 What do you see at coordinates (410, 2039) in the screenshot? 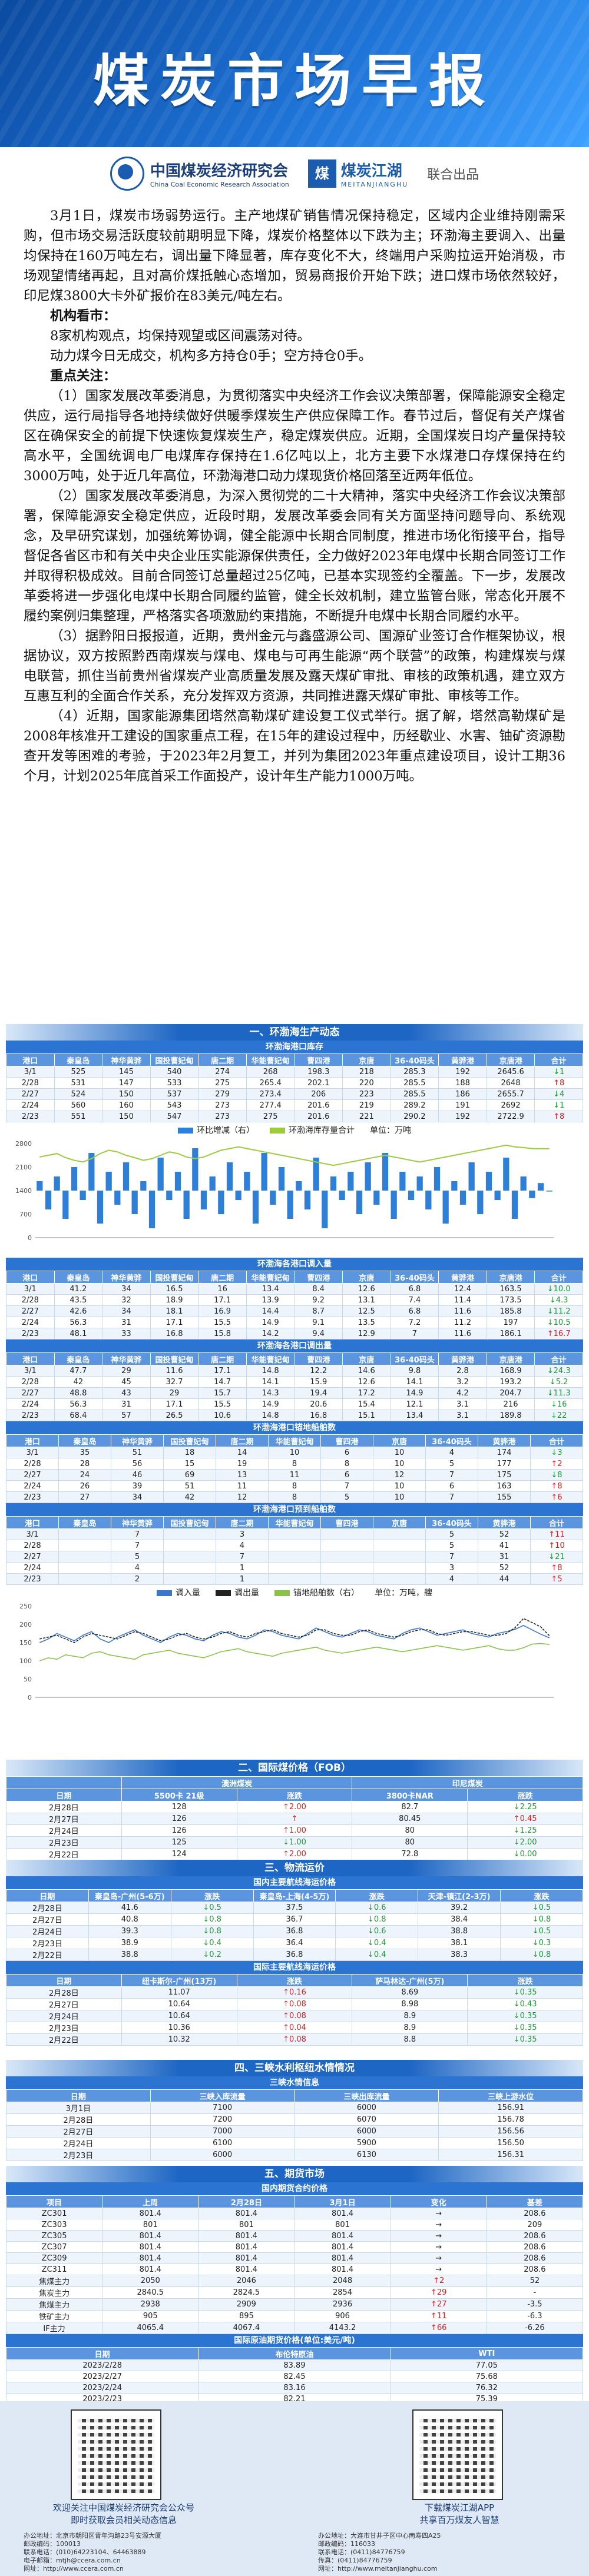
I see `table-cell: 8.8` at bounding box center [410, 2039].